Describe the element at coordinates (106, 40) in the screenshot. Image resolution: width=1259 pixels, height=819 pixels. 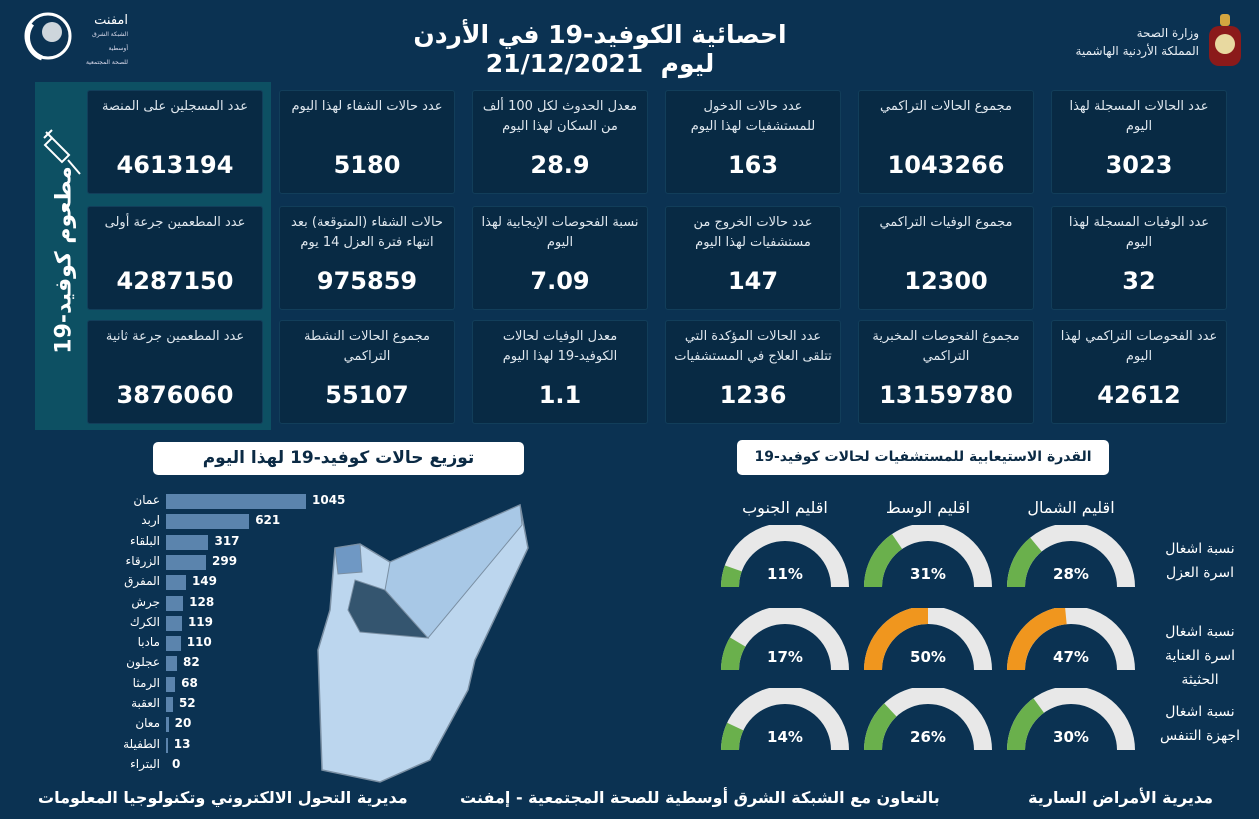
I see `partner-name: امفنت الشبكة الشرق أوسطية للصحة المجتمعية` at that location.